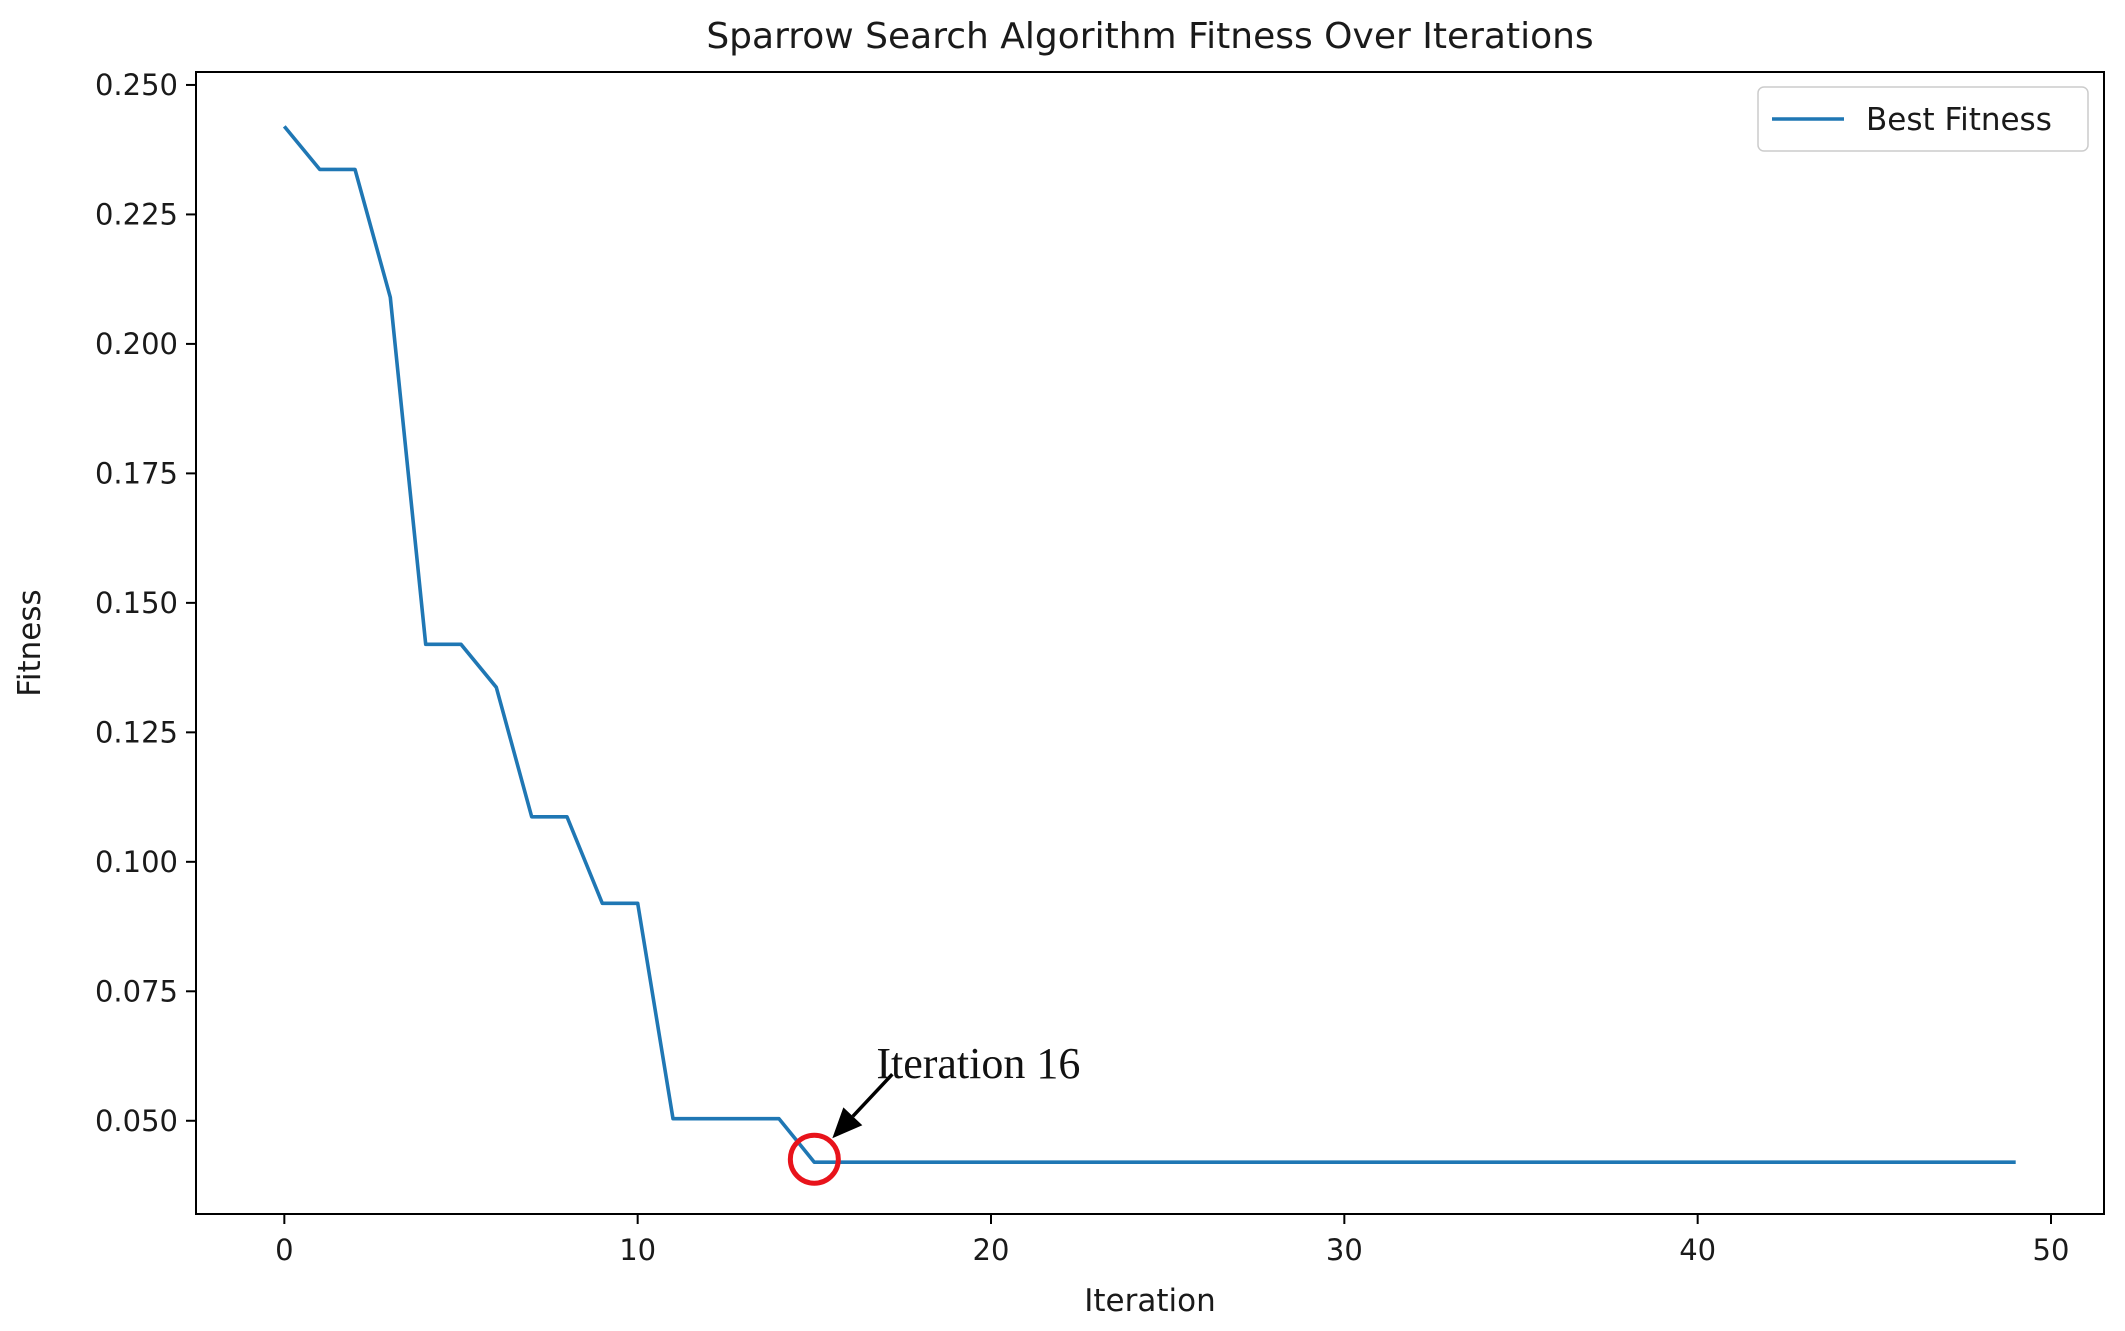 The height and width of the screenshot is (1331, 2125). Describe the element at coordinates (978, 1063) in the screenshot. I see `annotation-label: Iteration 16` at that location.